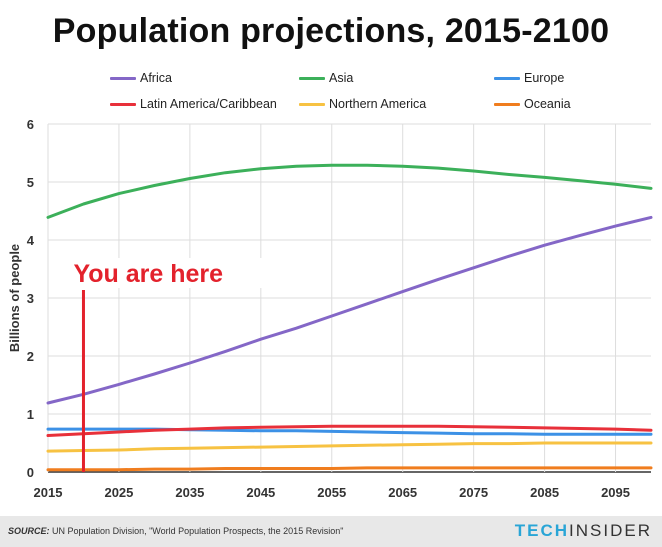 The image size is (662, 547). What do you see at coordinates (349, 430) in the screenshot?
I see `series-line-latin-america-caribbean` at bounding box center [349, 430].